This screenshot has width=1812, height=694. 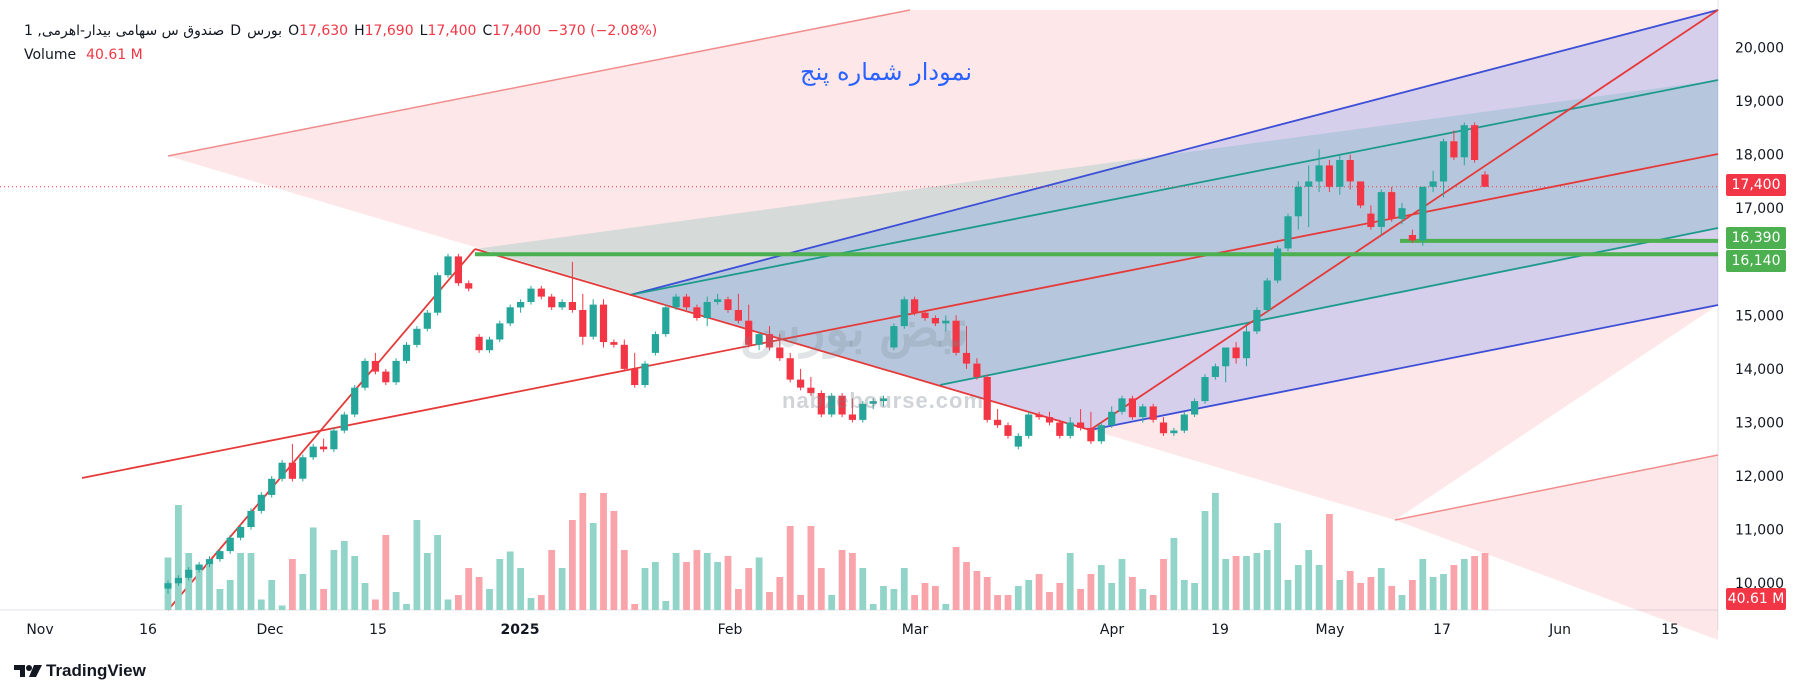 I want to click on price-tick-label: 11,000, so click(x=1759, y=531).